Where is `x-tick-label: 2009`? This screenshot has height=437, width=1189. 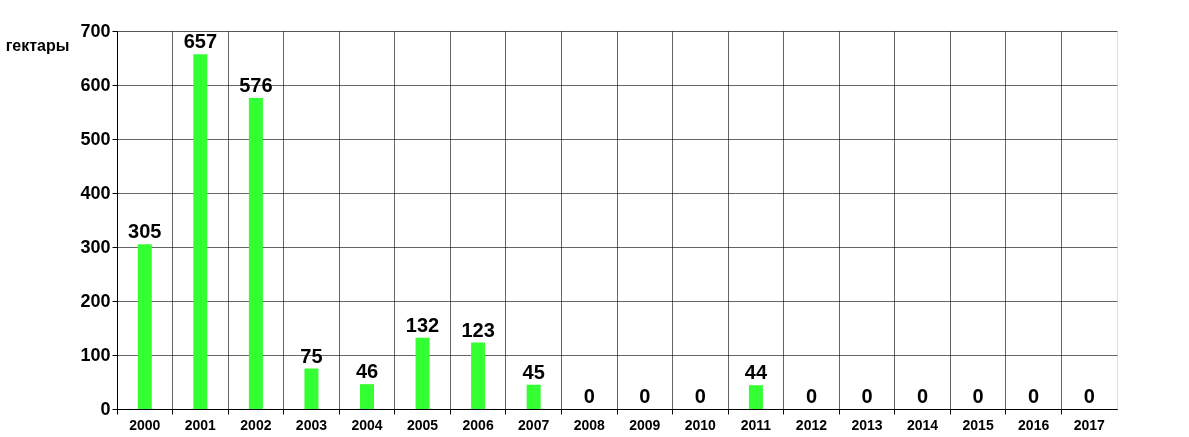 x-tick-label: 2009 is located at coordinates (645, 424).